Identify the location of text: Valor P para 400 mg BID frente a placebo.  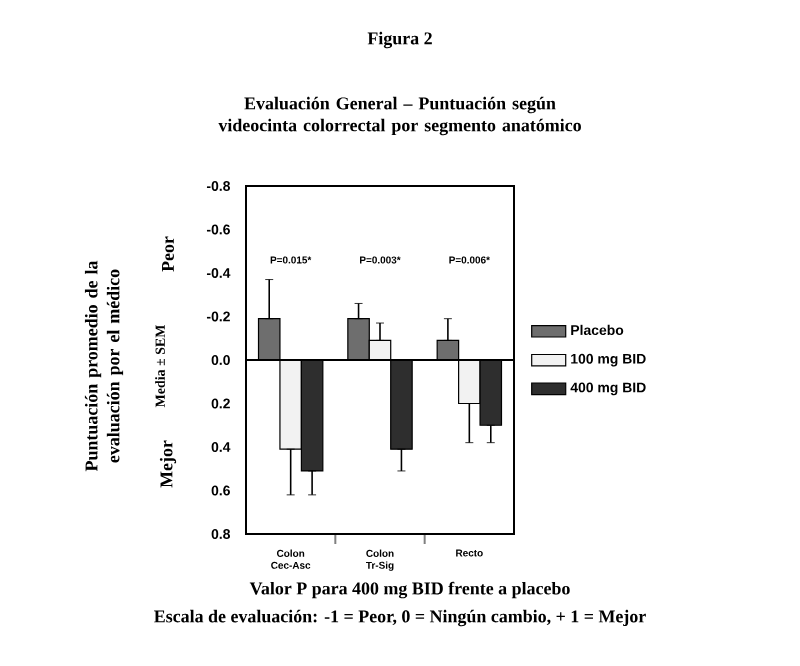
(409, 590).